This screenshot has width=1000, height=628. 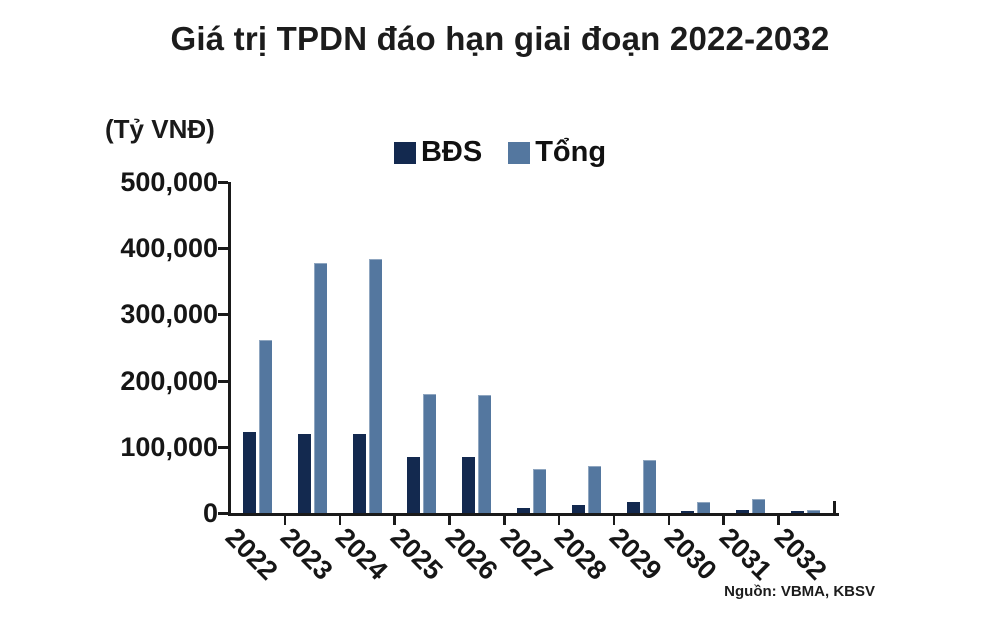 What do you see at coordinates (745, 554) in the screenshot?
I see `x-axis-category-label: 2031` at bounding box center [745, 554].